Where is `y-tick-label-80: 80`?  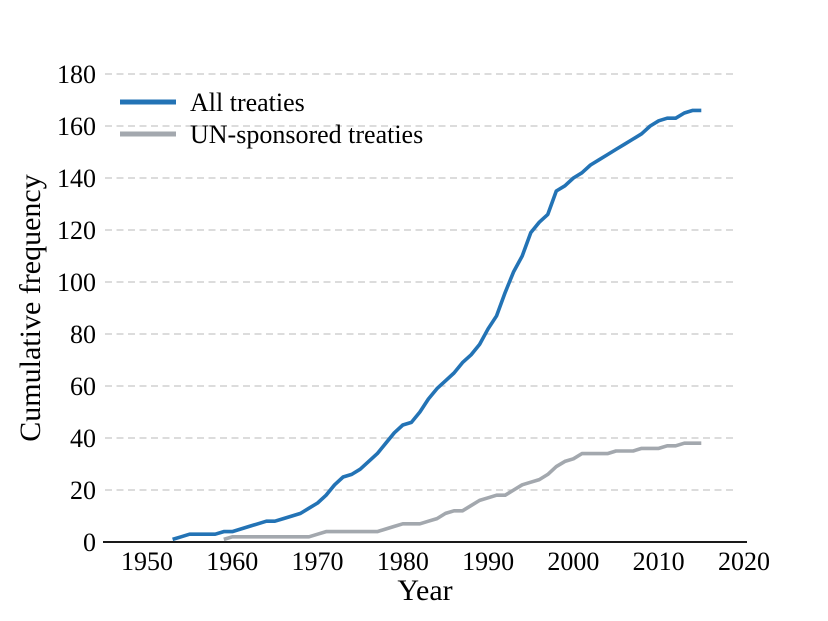
y-tick-label-80: 80 is located at coordinates (83, 334).